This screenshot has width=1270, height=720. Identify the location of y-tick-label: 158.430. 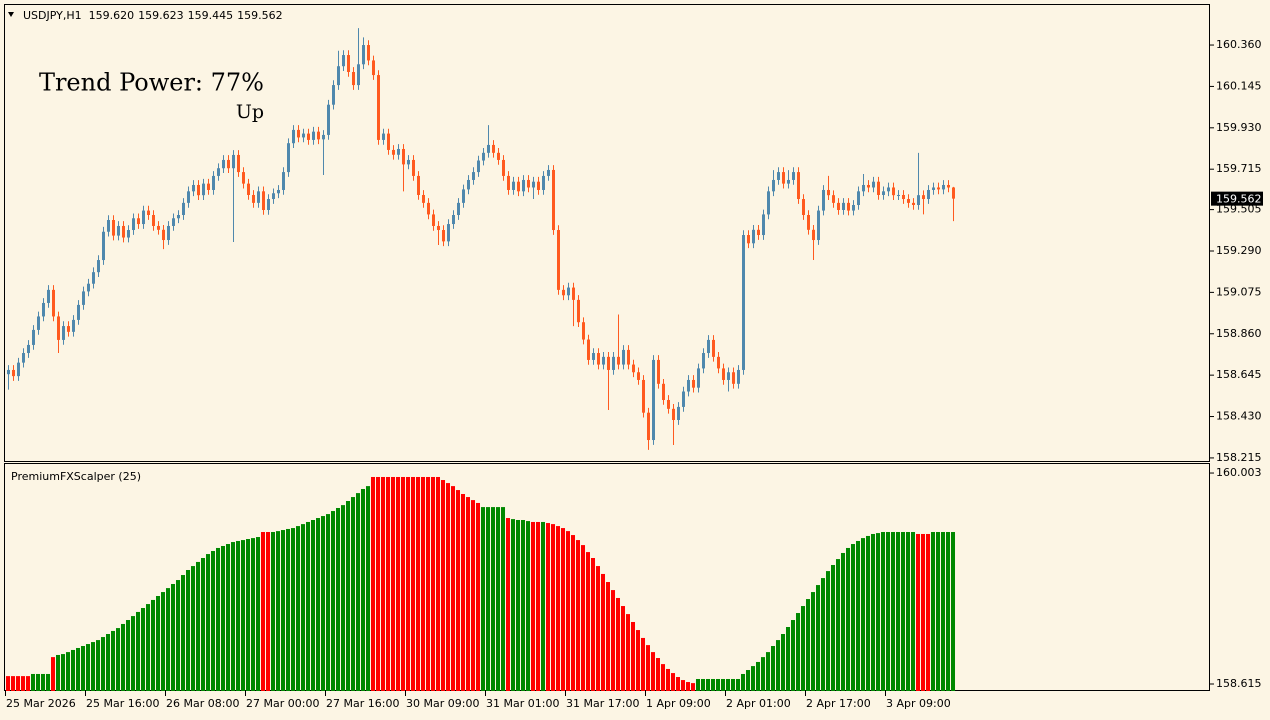
(1239, 416).